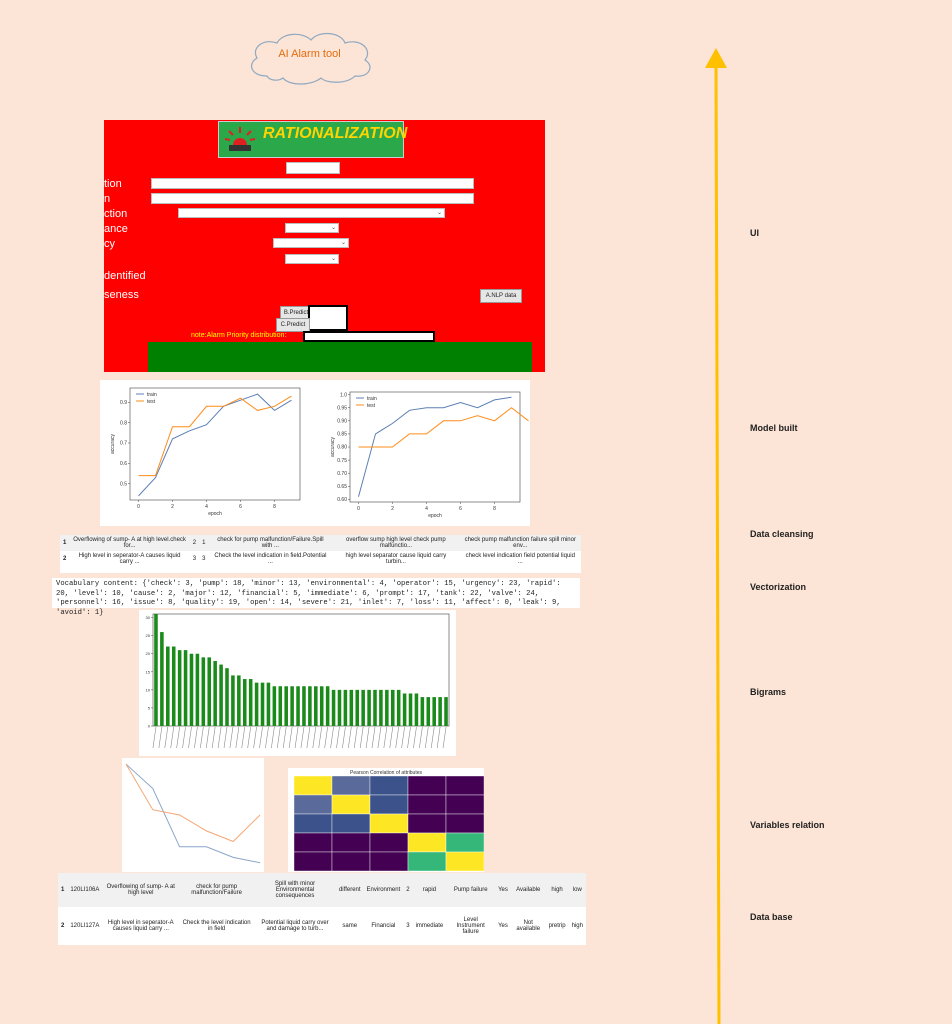 This screenshot has width=952, height=1024. Describe the element at coordinates (528, 926) in the screenshot. I see `table-cell: Not available` at that location.